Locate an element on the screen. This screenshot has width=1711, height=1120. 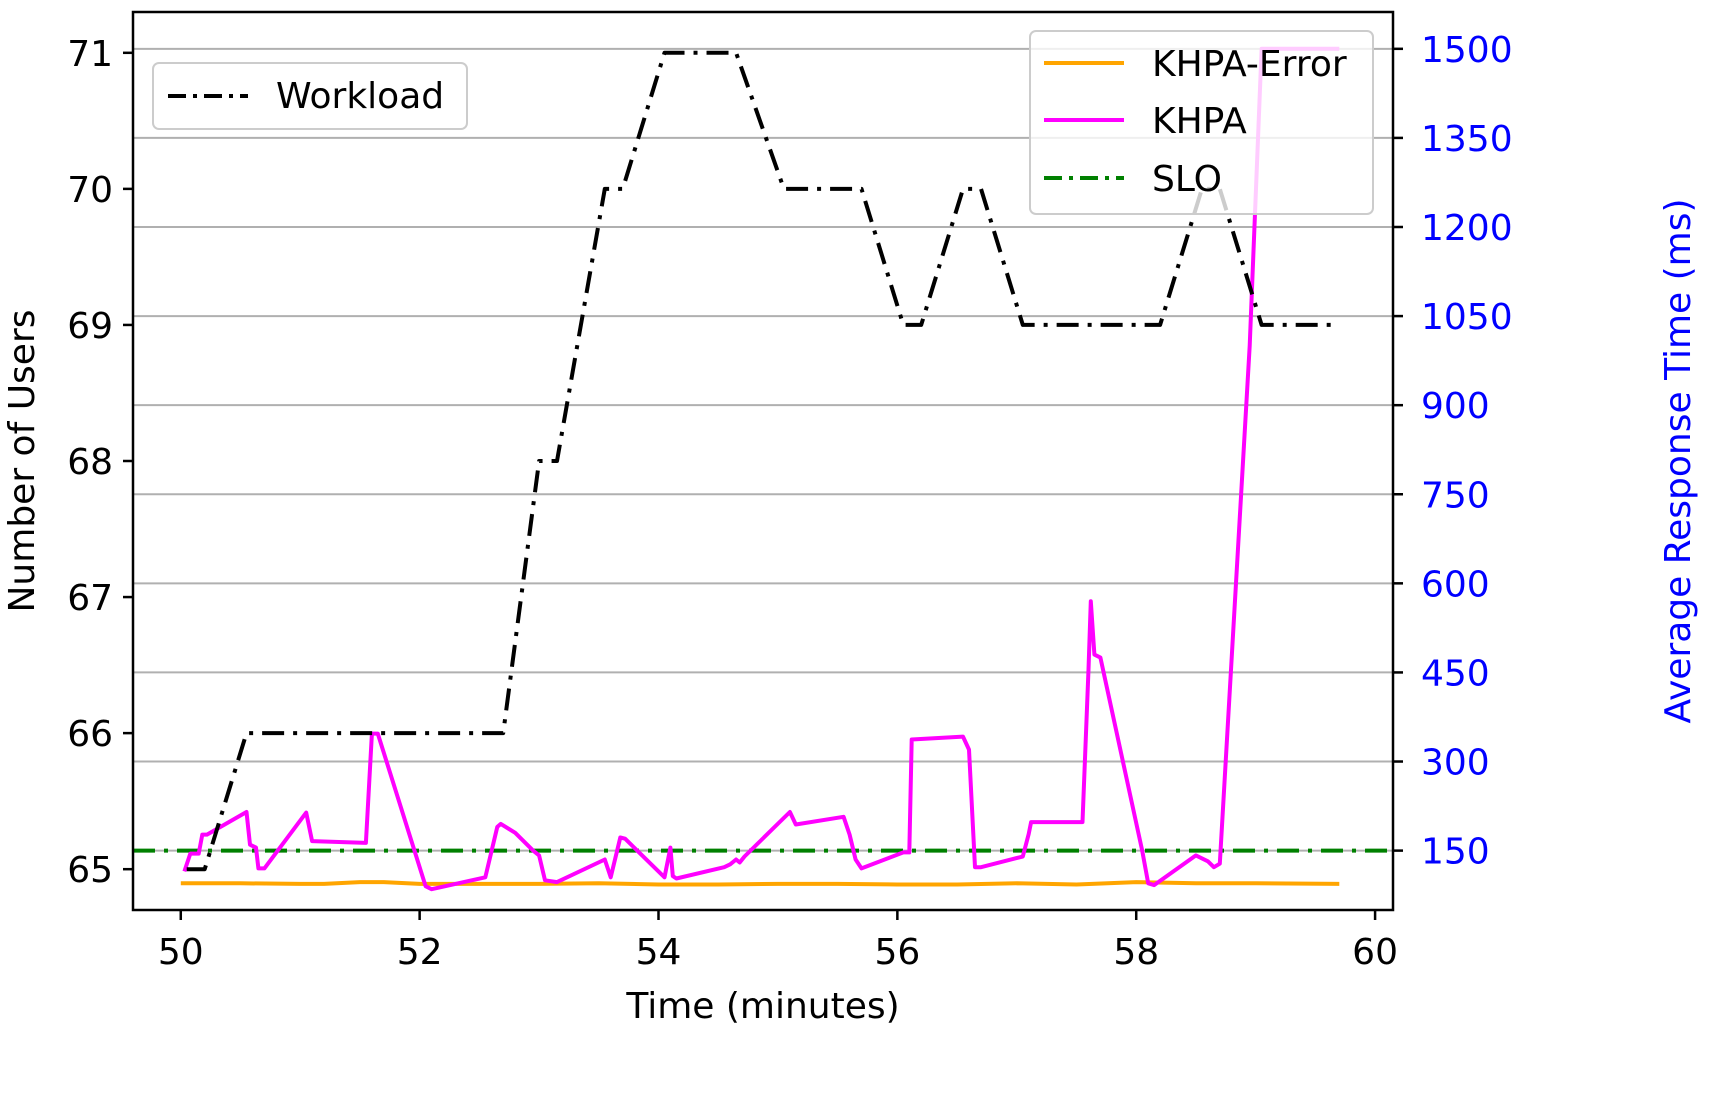
y-right-tick-label: 600 is located at coordinates (1455, 584).